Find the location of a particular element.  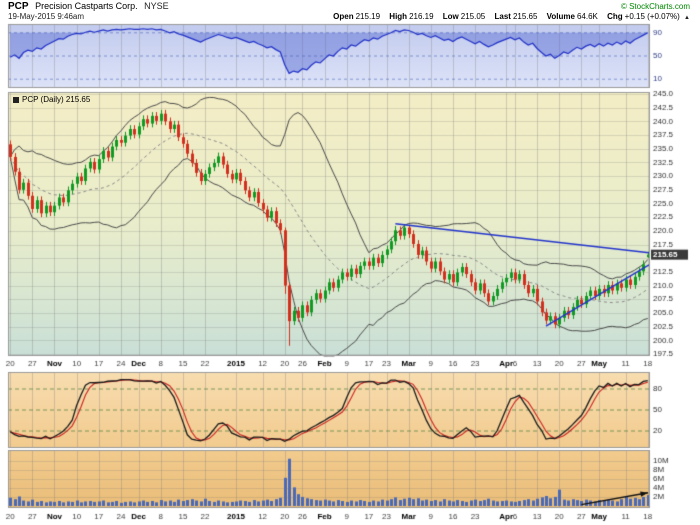

quote-chg-value: +0.15 (+0.07%) is located at coordinates (652, 16).